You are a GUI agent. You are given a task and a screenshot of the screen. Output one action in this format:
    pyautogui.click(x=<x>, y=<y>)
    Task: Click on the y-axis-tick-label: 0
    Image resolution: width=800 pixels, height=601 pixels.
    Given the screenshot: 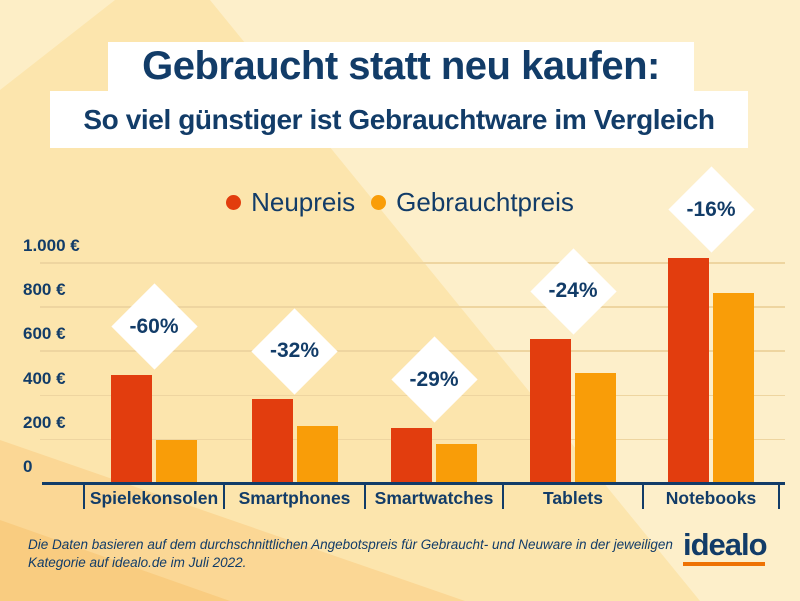 What is the action you would take?
    pyautogui.click(x=28, y=466)
    